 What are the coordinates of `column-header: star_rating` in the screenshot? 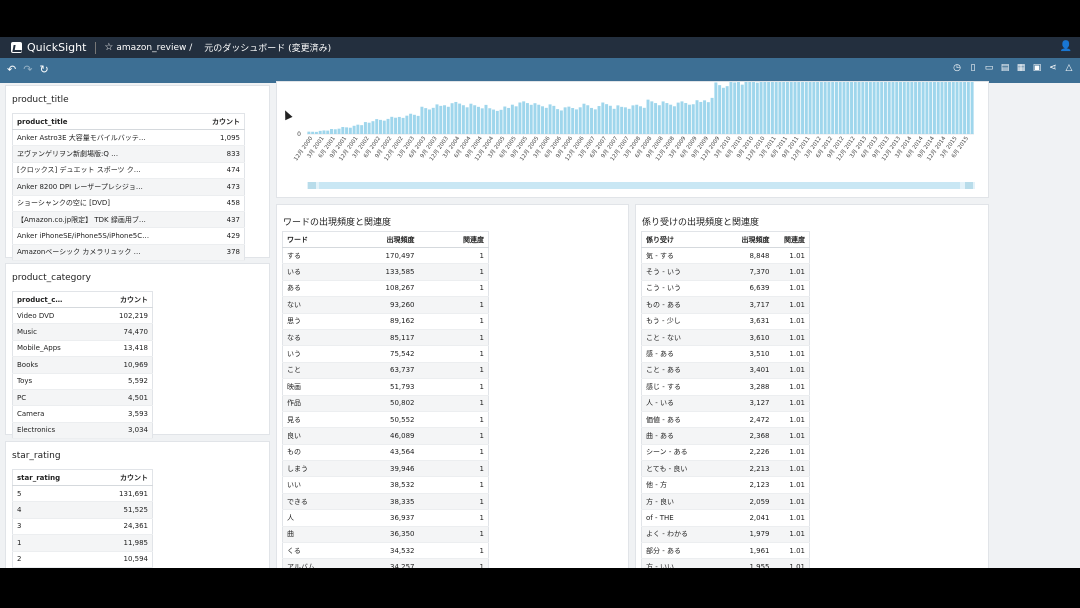 It's located at (51, 477).